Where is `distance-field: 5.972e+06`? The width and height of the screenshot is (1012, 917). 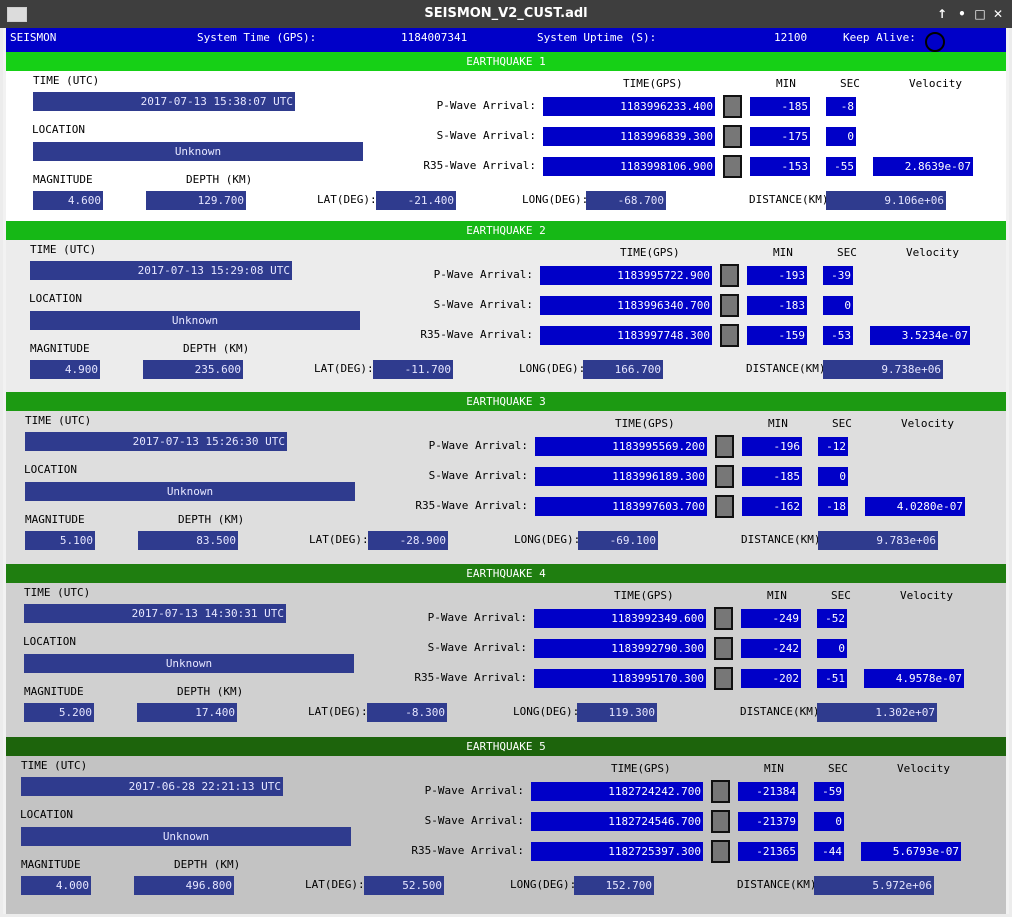 distance-field: 5.972e+06 is located at coordinates (874, 885).